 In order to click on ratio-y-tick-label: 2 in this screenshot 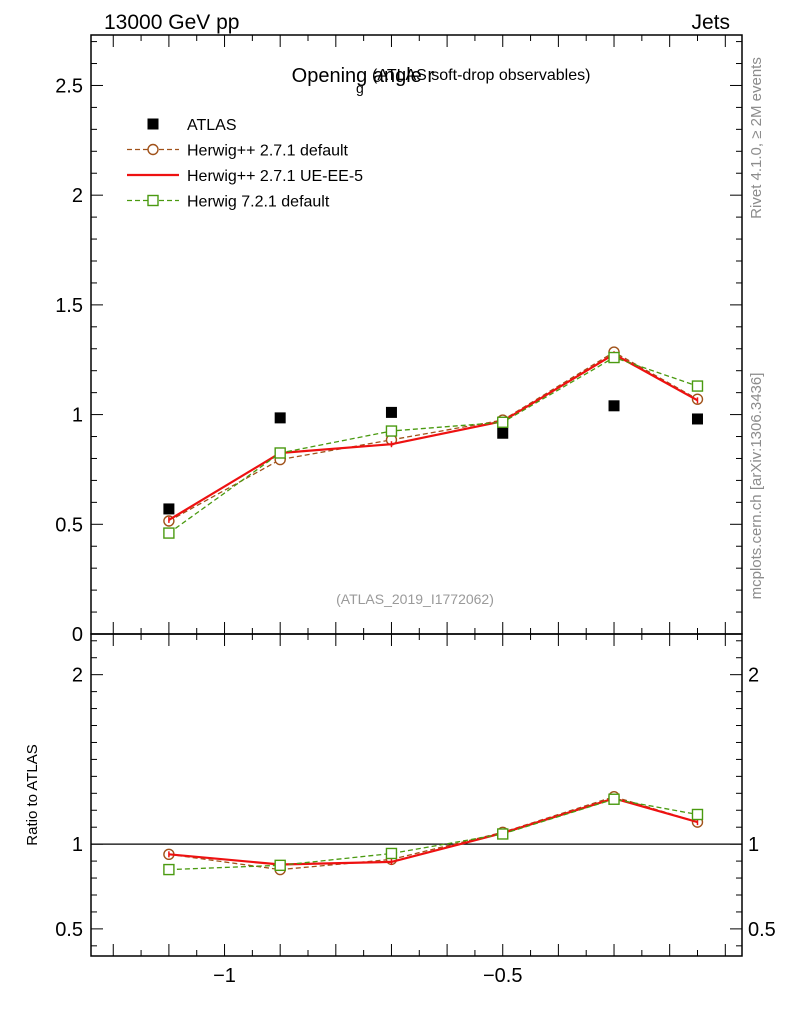, I will do `click(77, 676)`.